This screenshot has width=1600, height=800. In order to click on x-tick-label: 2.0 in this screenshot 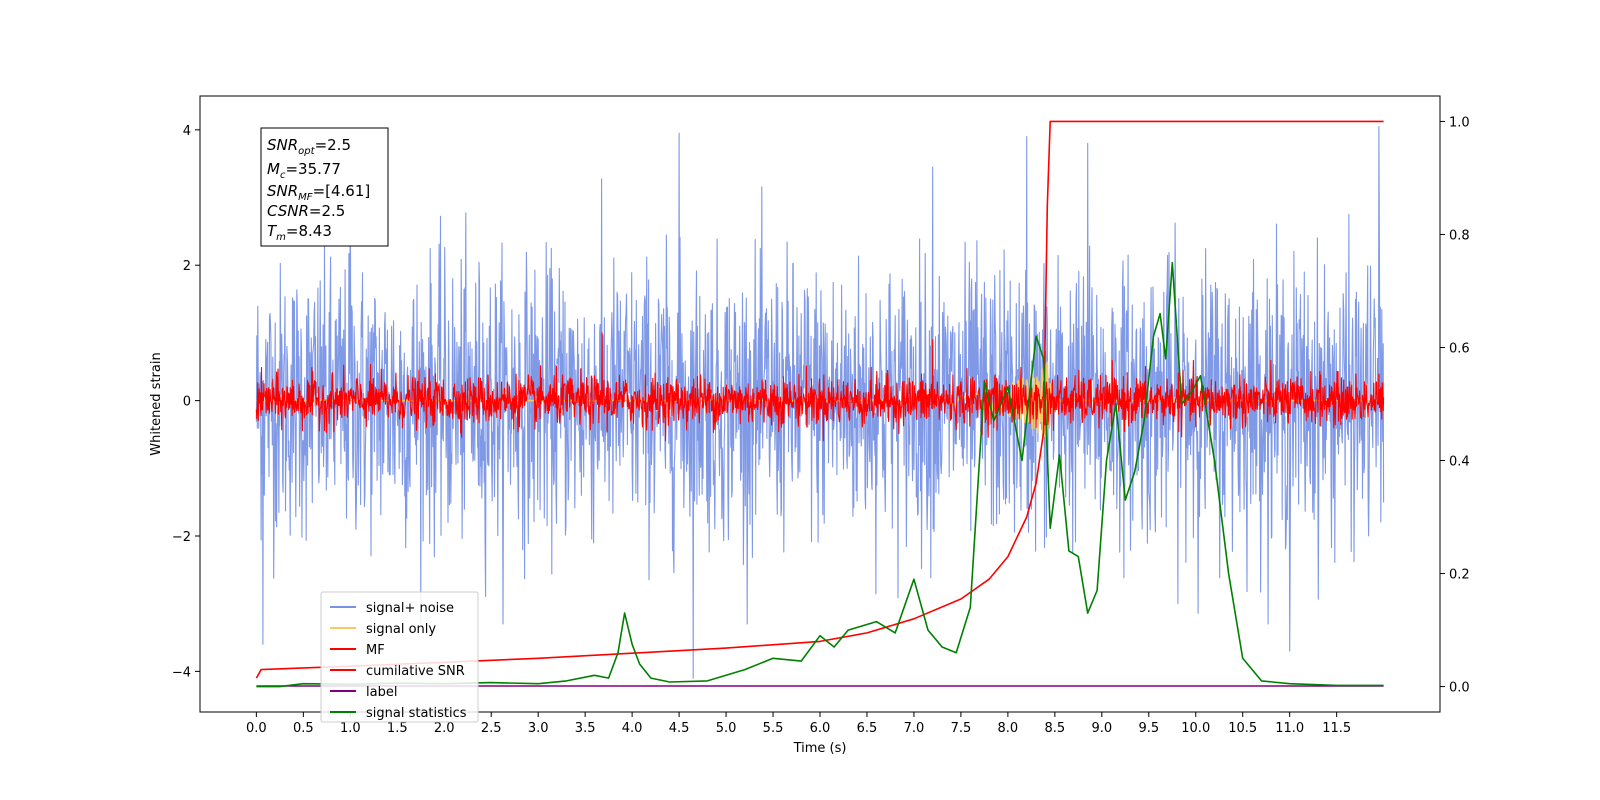, I will do `click(444, 728)`.